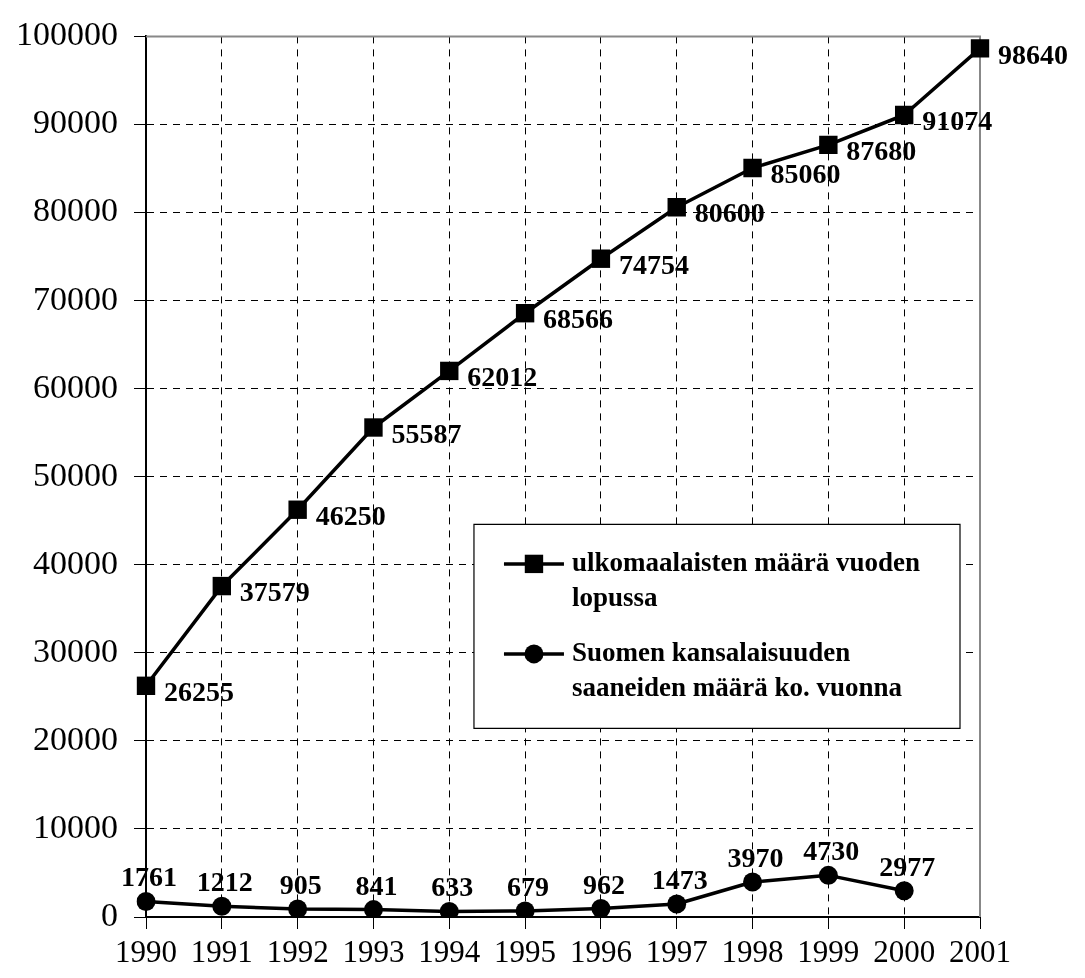 Image resolution: width=1085 pixels, height=978 pixels. Describe the element at coordinates (75, 826) in the screenshot. I see `y-tick-label: 10000` at that location.